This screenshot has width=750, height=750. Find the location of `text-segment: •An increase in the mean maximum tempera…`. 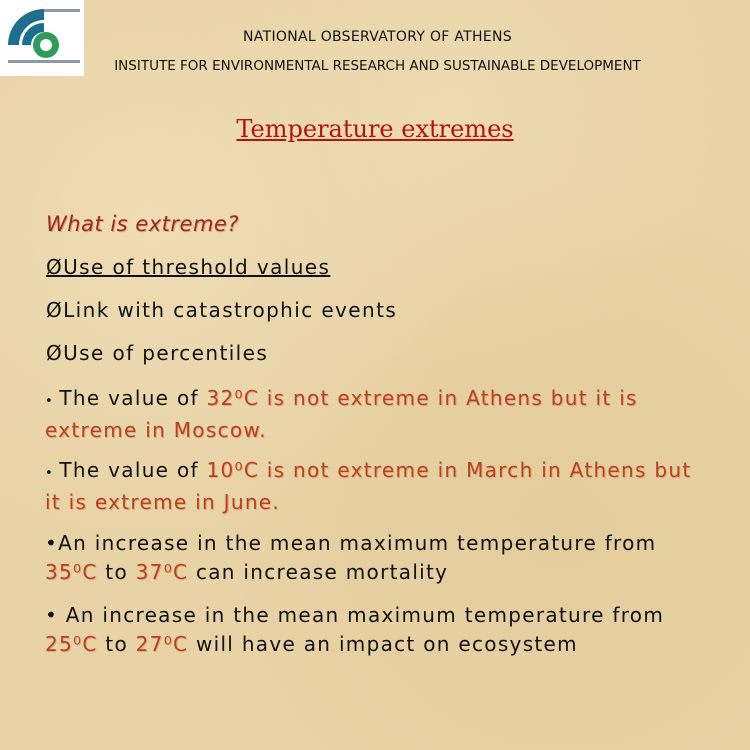

text-segment: •An increase in the mean maximum tempera… is located at coordinates (351, 543).